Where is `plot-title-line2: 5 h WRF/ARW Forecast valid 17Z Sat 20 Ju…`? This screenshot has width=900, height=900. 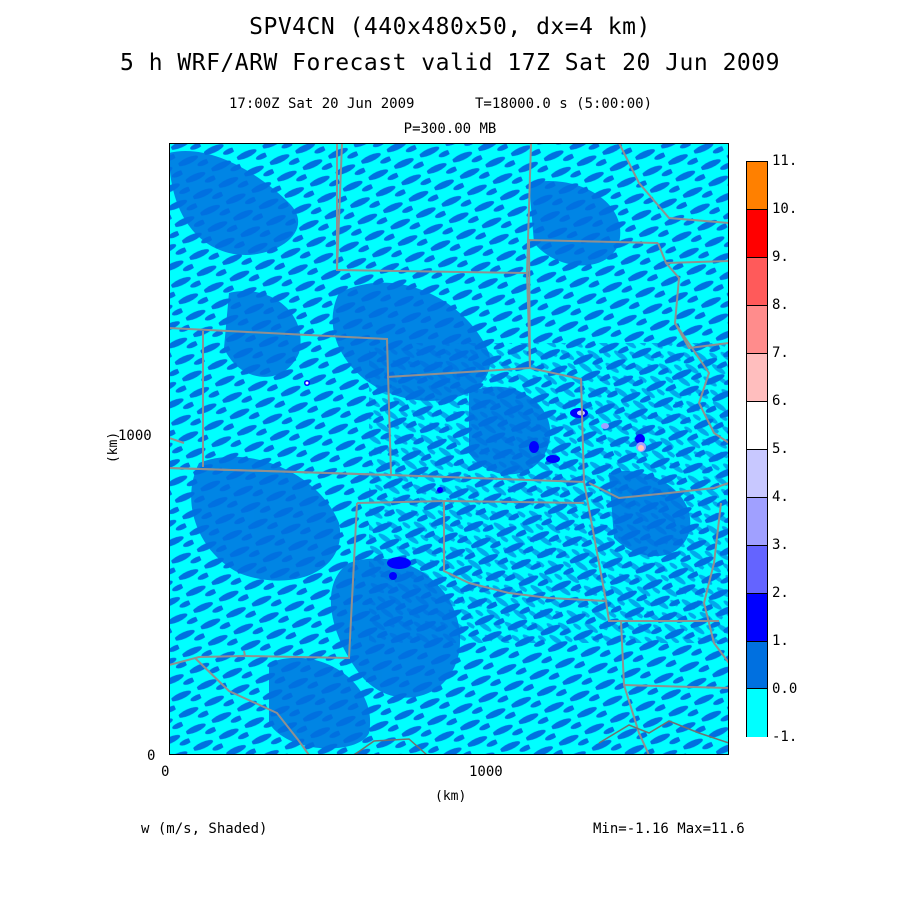
plot-title-line2: 5 h WRF/ARW Forecast valid 17Z Sat 20 Ju… is located at coordinates (450, 63).